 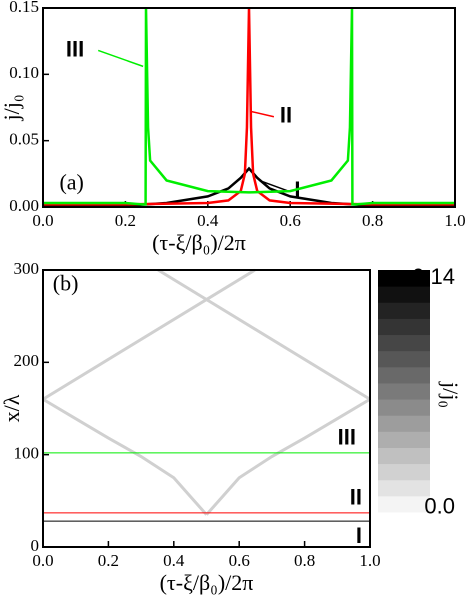 What do you see at coordinates (12, 107) in the screenshot?
I see `y-axis-label: j/j₀` at bounding box center [12, 107].